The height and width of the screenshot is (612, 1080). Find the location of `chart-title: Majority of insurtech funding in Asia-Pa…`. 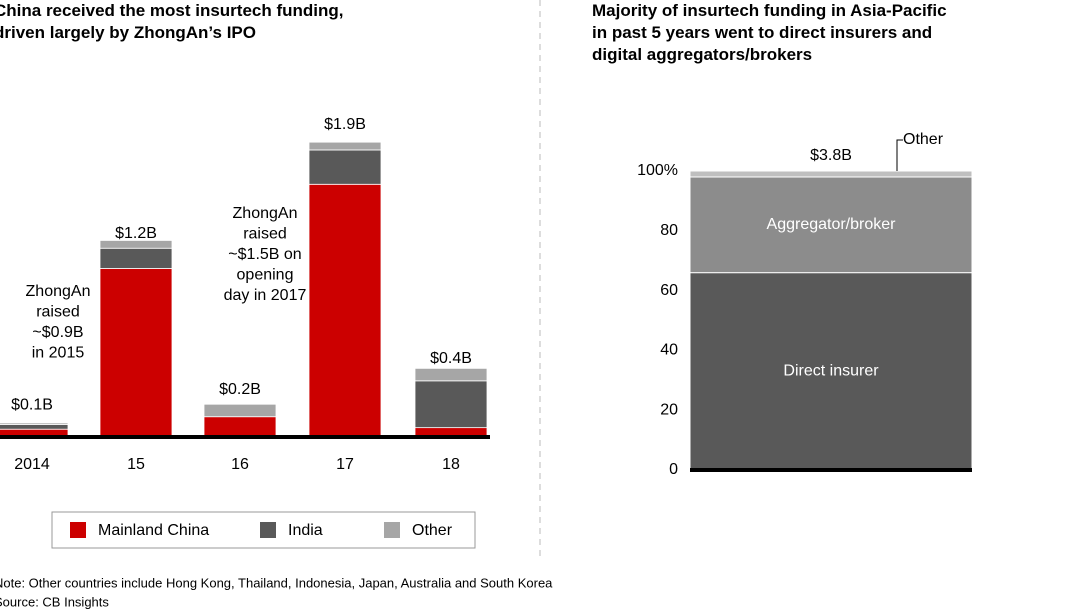

chart-title: Majority of insurtech funding in Asia-Pa… is located at coordinates (769, 32).